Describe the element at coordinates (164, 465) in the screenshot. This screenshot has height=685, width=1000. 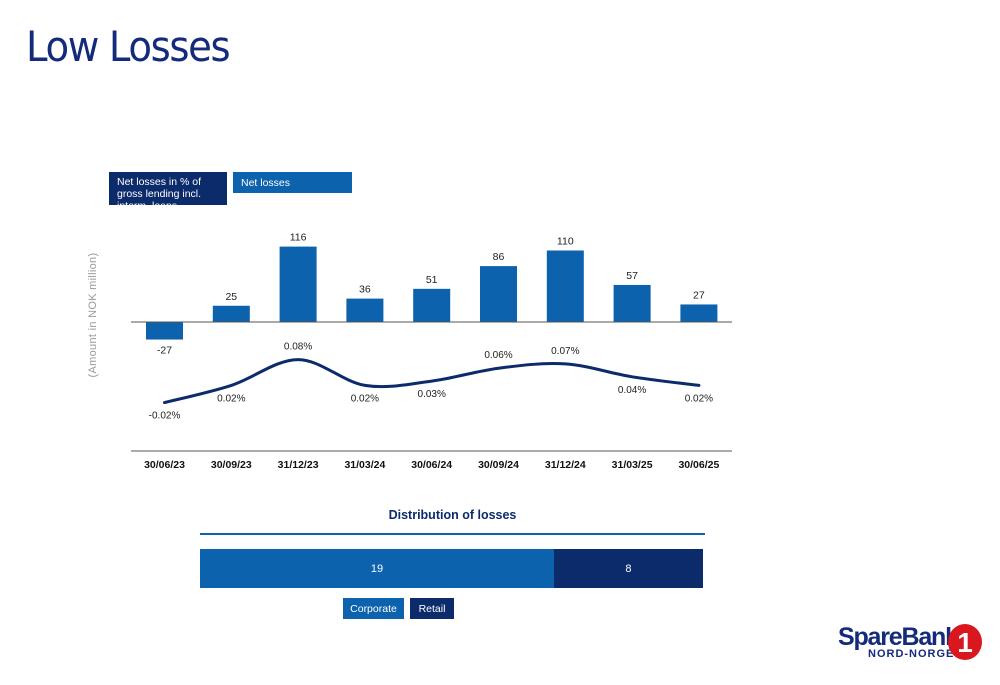
I see `x-tick-label: 30/06/23` at that location.